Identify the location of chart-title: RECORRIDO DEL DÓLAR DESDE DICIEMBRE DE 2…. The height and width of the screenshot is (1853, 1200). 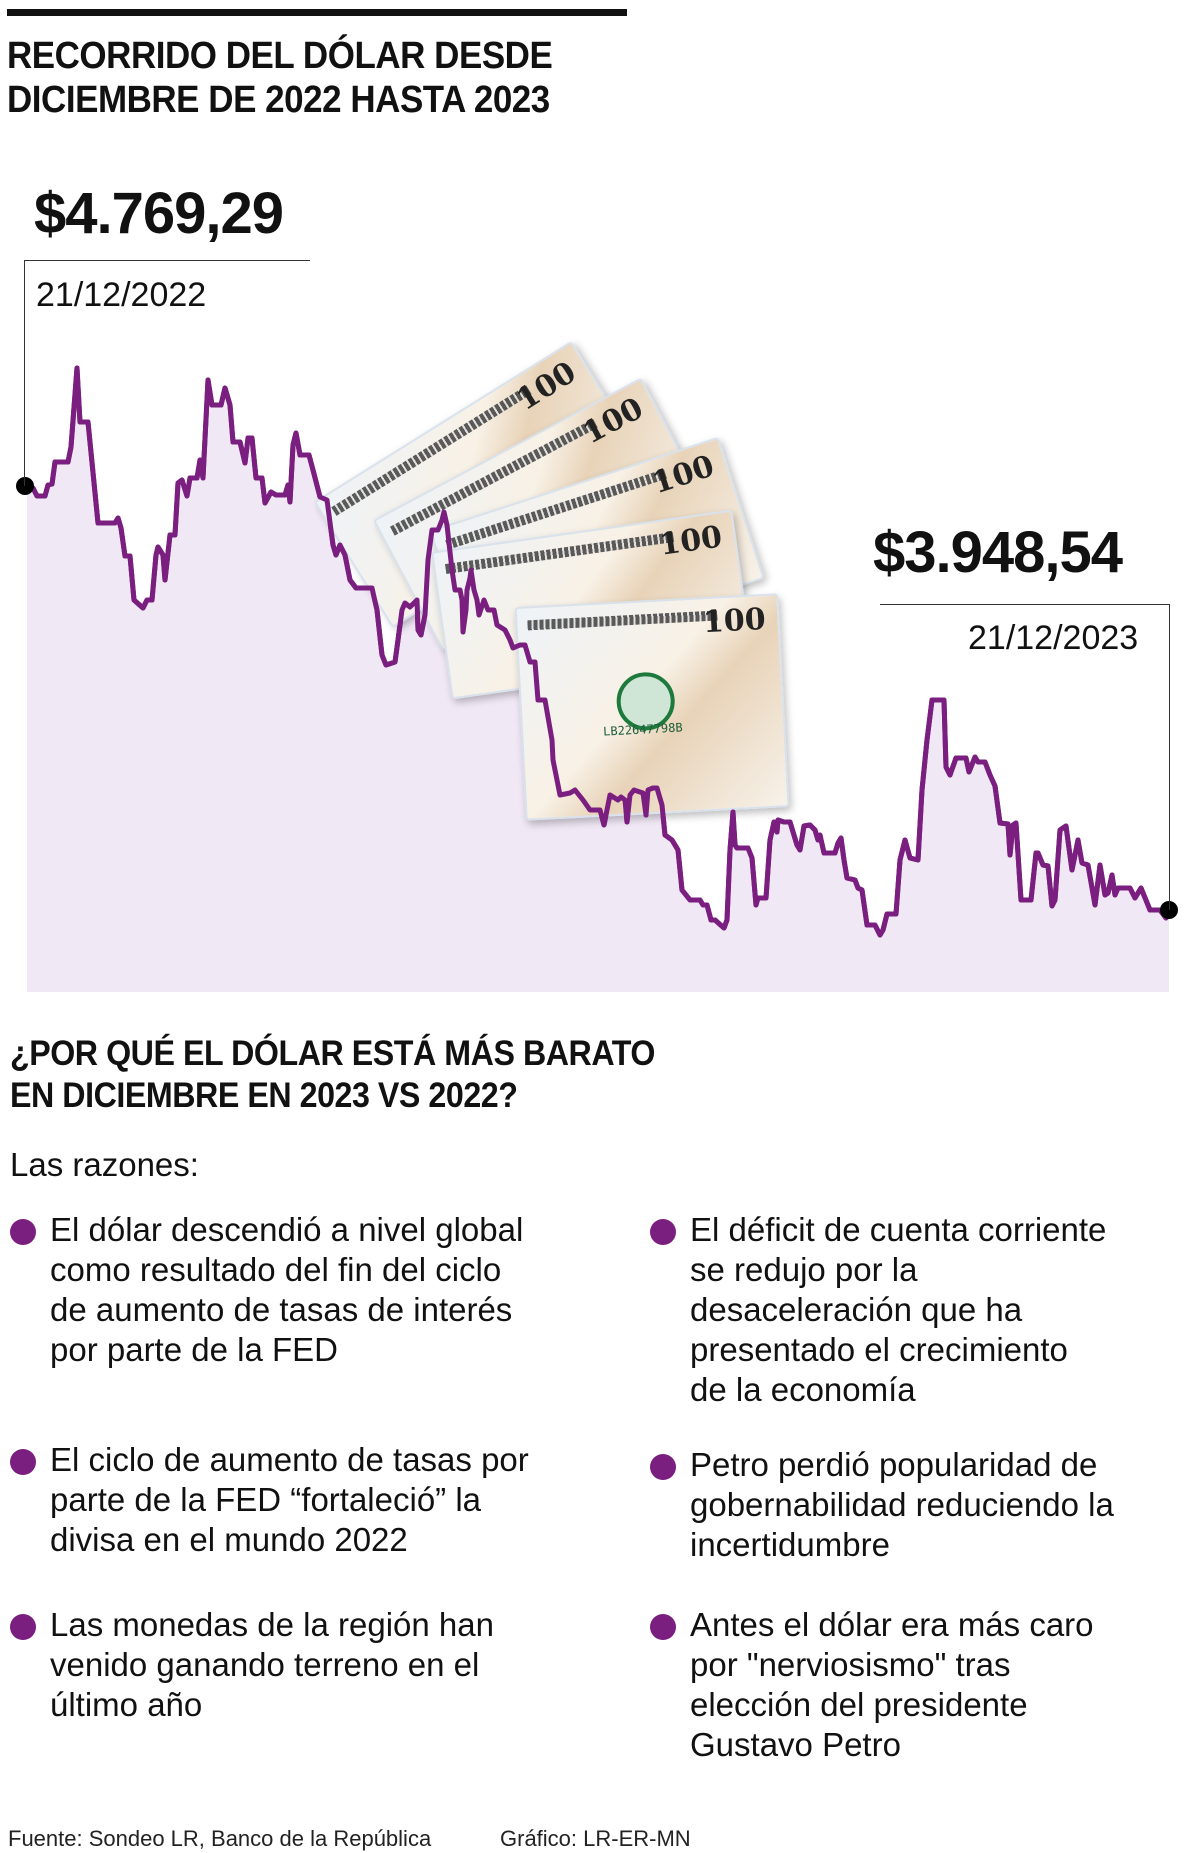
(280, 78).